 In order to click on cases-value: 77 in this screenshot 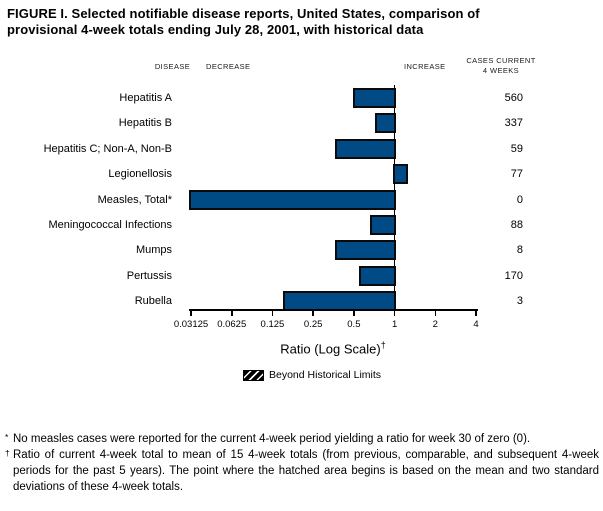, I will do `click(516, 174)`.